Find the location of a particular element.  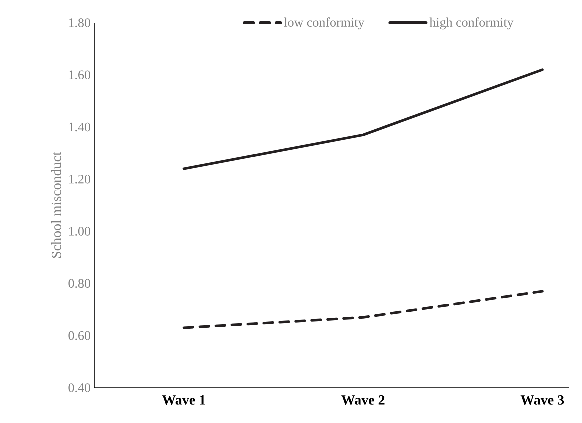

y-tick-label: 1.80 is located at coordinates (79, 23).